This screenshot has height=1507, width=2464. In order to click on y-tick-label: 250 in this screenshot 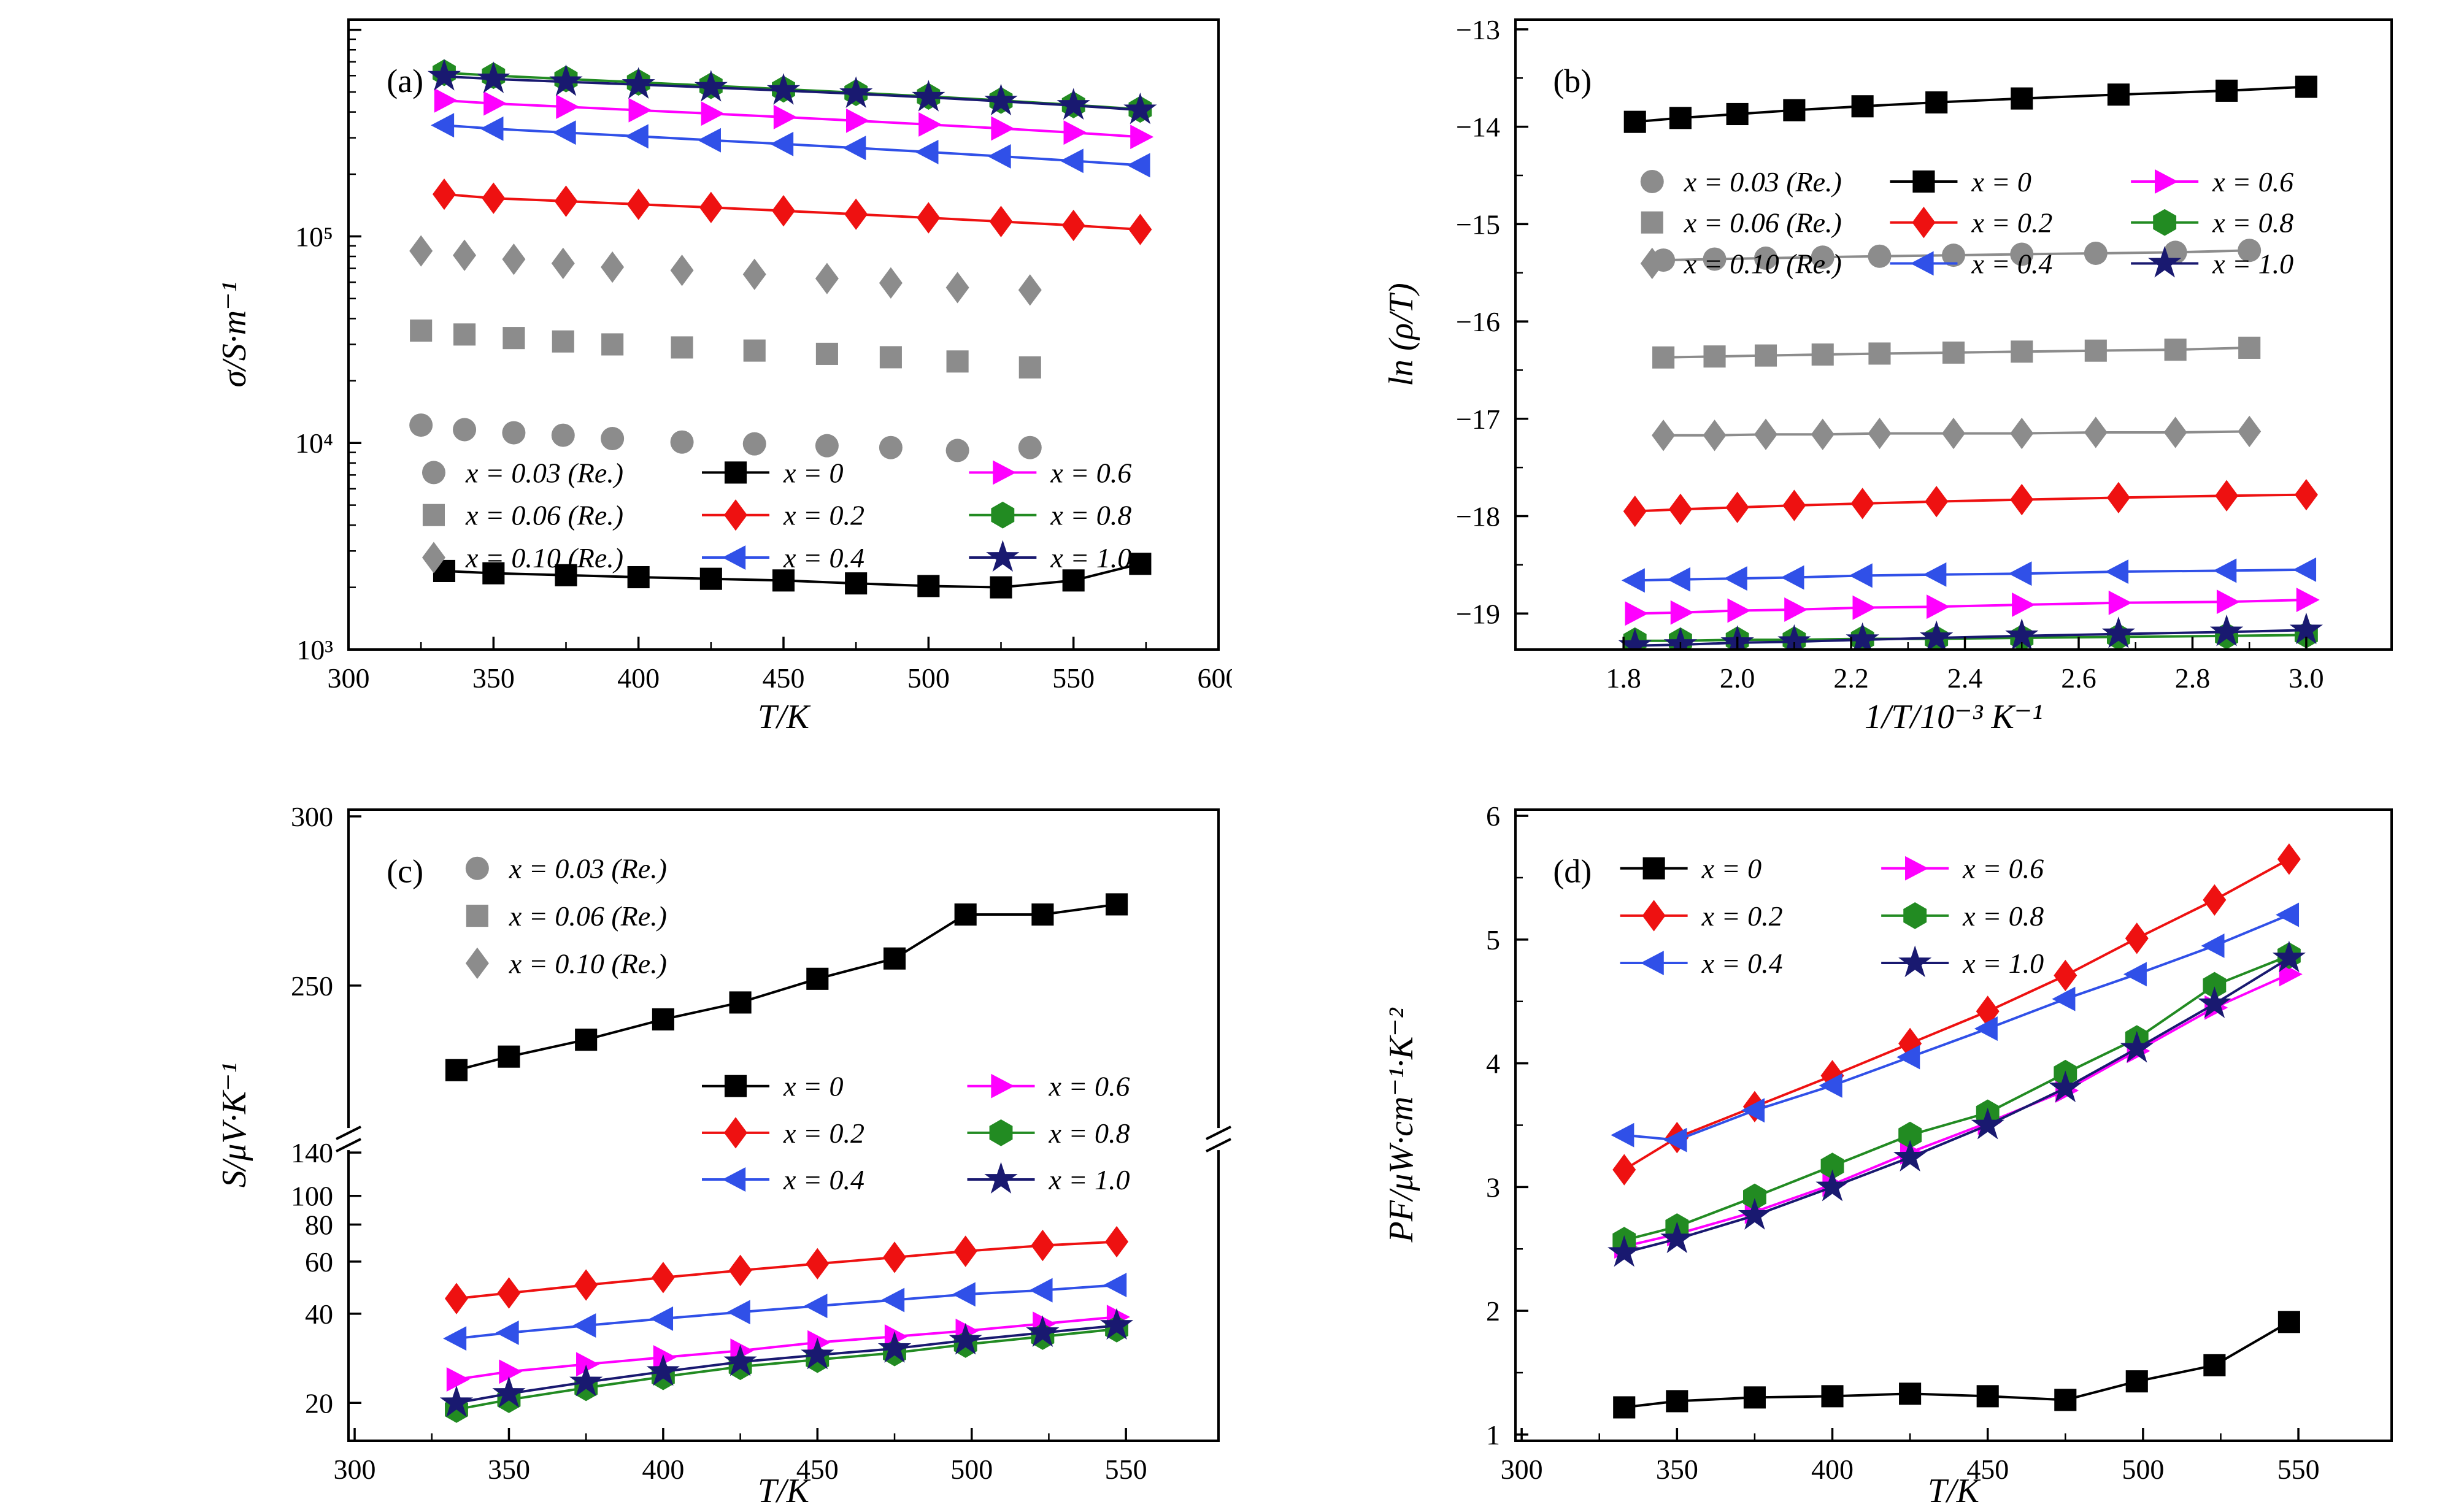, I will do `click(312, 986)`.